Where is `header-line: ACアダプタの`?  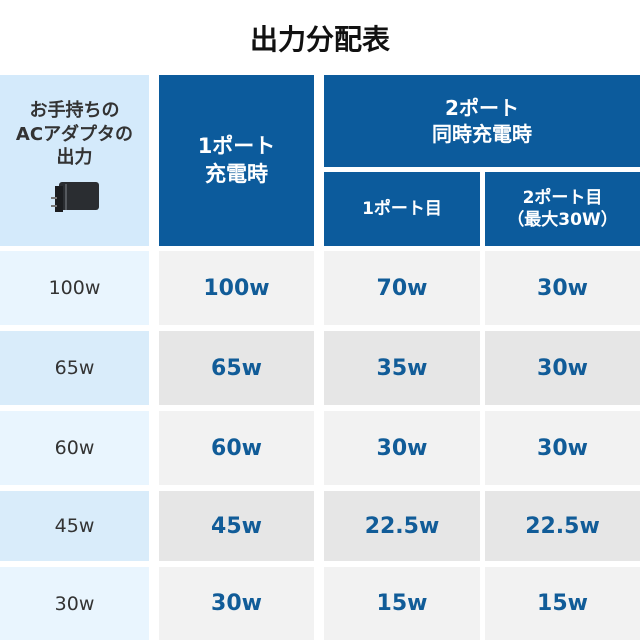
header-line: ACアダプタの is located at coordinates (74, 134).